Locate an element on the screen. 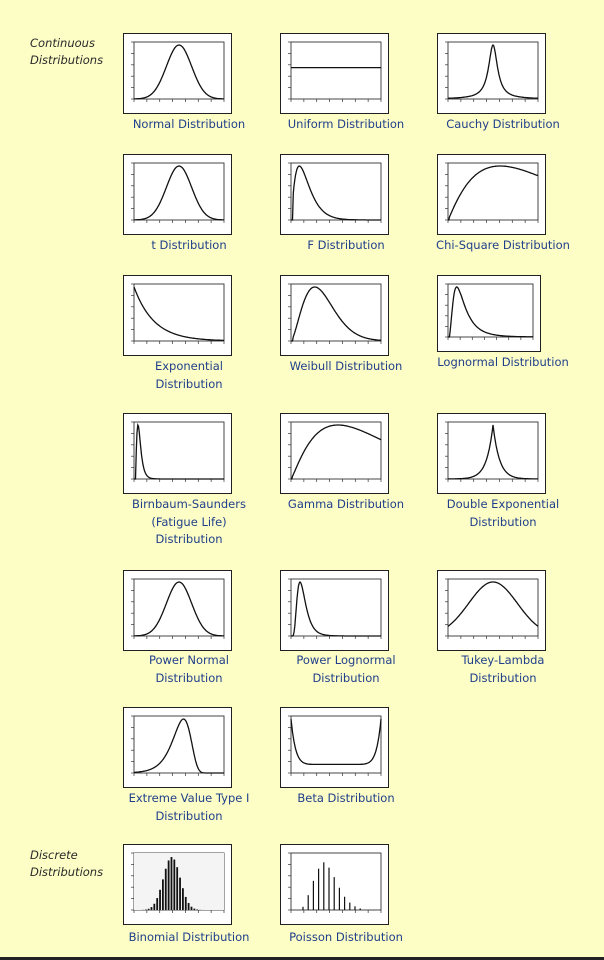  caption-gamma: Gamma Distribution is located at coordinates (346, 504).